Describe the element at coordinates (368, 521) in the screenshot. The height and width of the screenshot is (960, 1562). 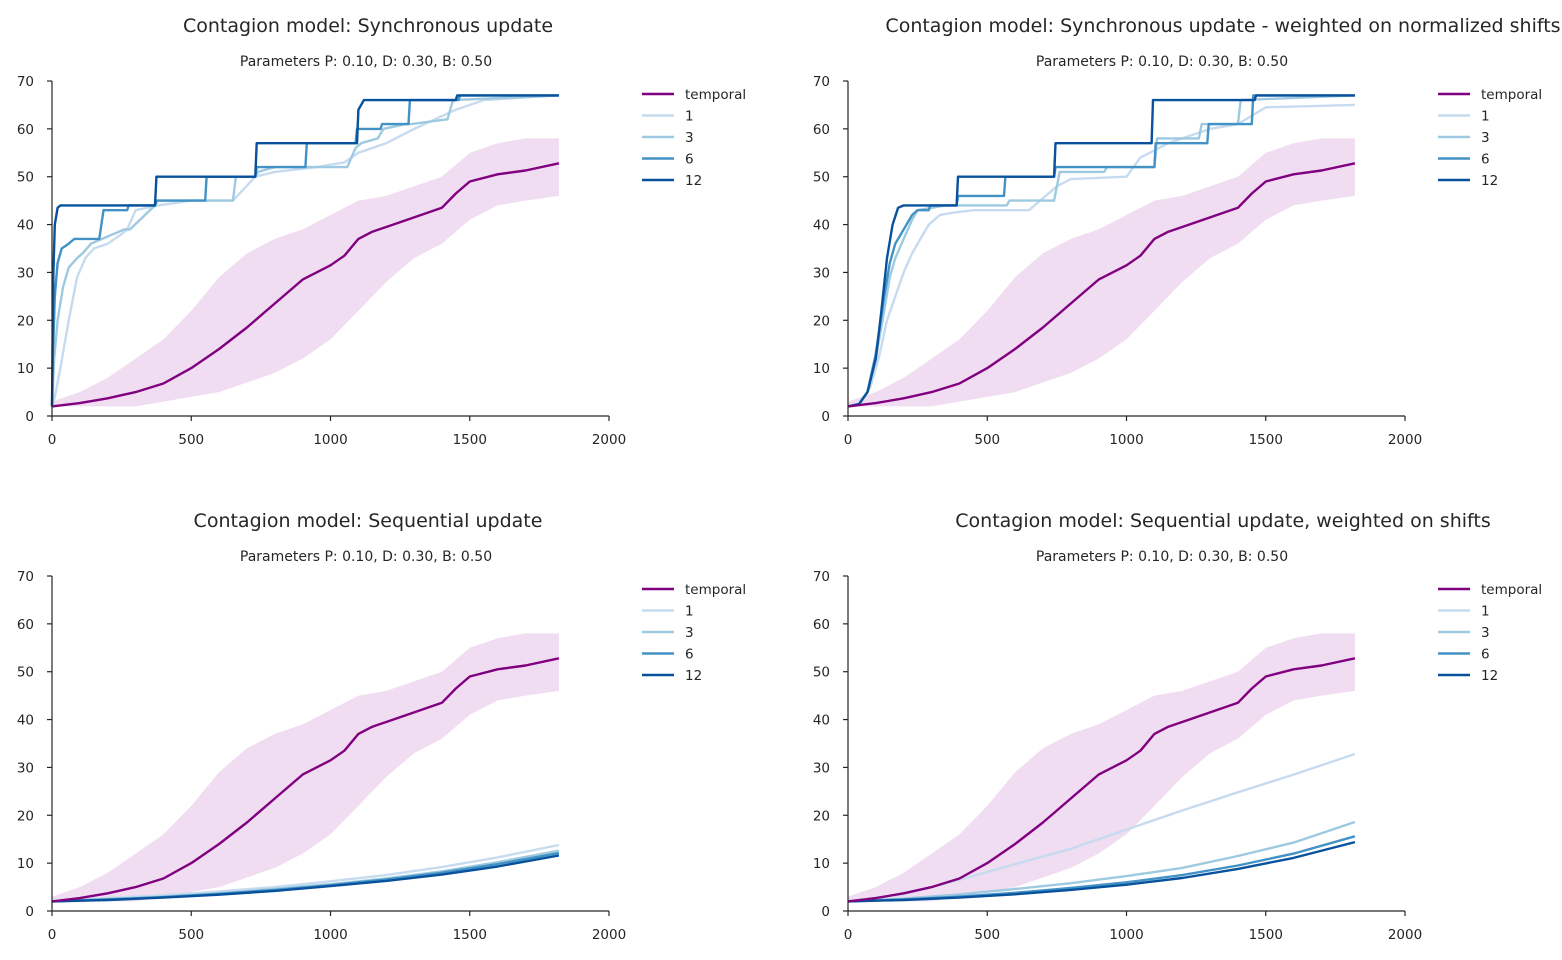
I see `chart-title: Contagion model: Sequential update` at that location.